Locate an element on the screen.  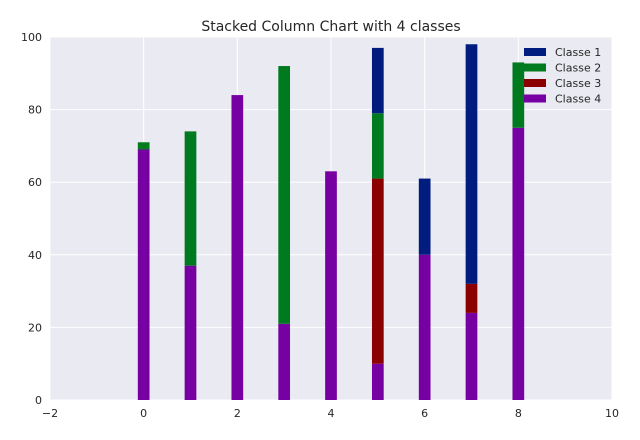
y-tick-label: 40 is located at coordinates (35, 255).